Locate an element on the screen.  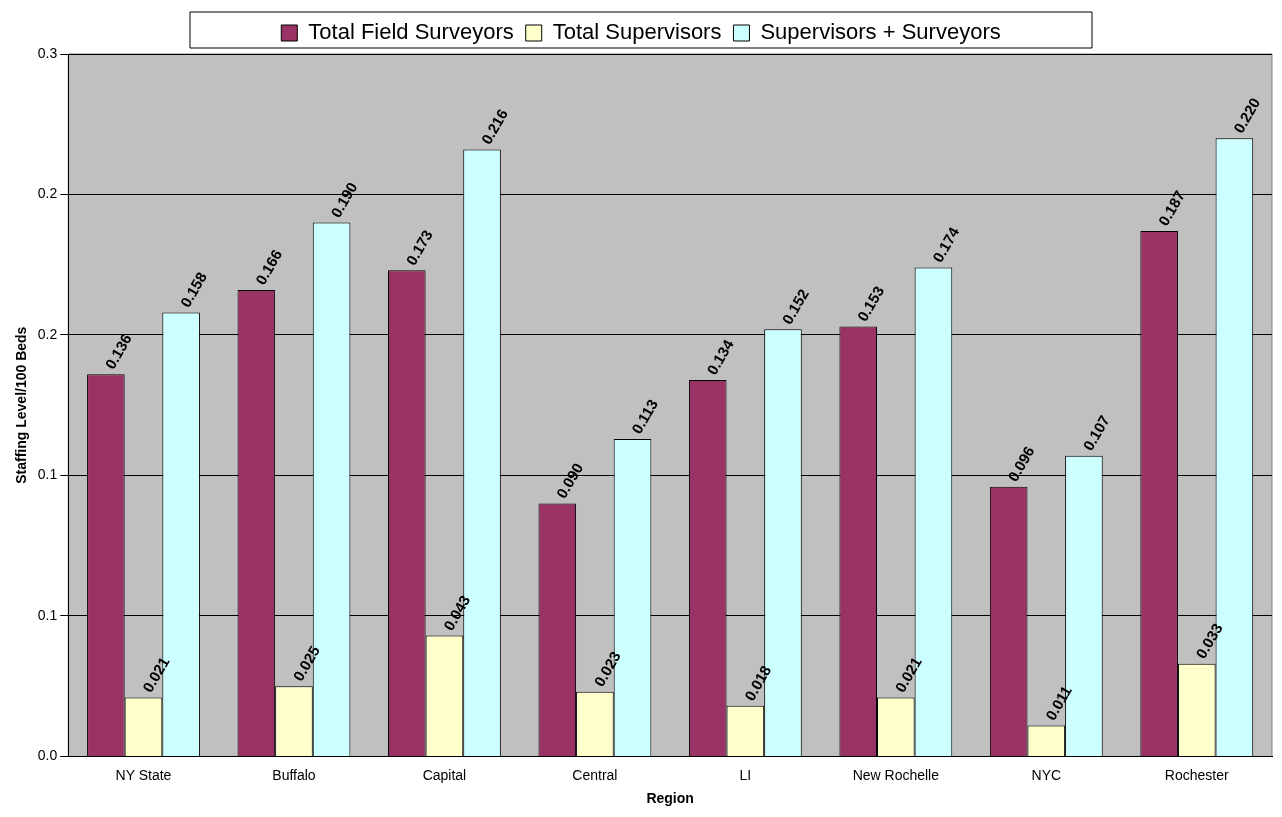
x-tick-label: LI is located at coordinates (745, 774).